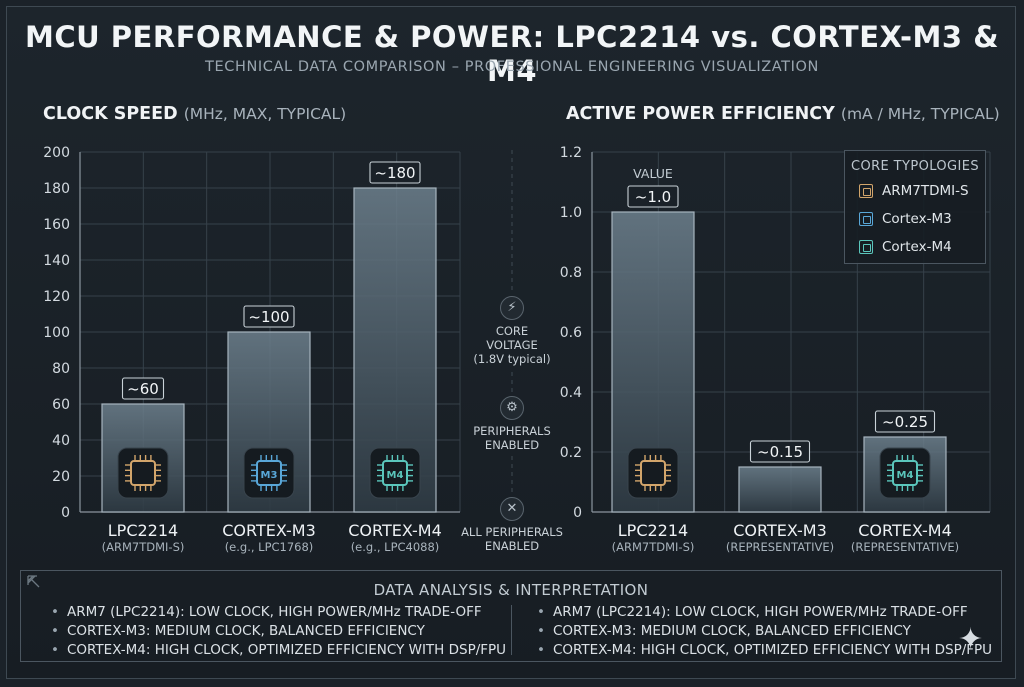 The image size is (1024, 687). I want to click on peripherals-line-2: ENABLED, so click(512, 445).